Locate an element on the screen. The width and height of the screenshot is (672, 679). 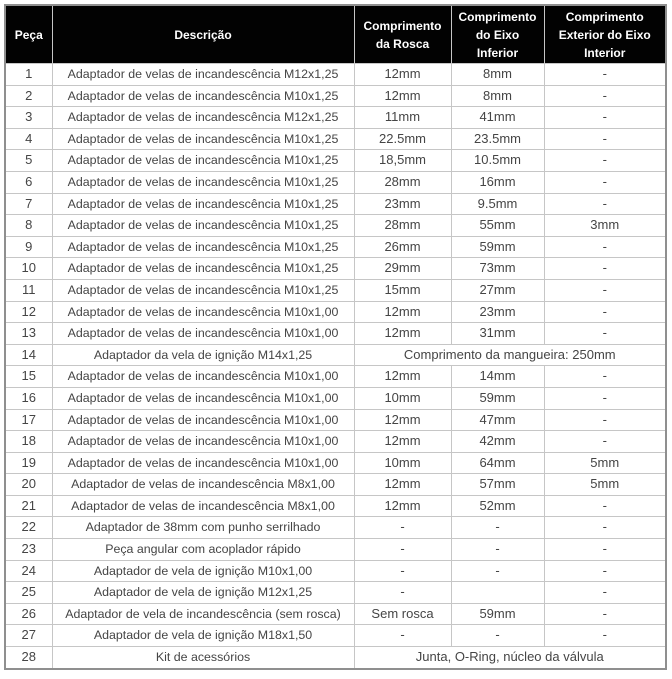
part-number-cell: 25 is located at coordinates (28, 592).